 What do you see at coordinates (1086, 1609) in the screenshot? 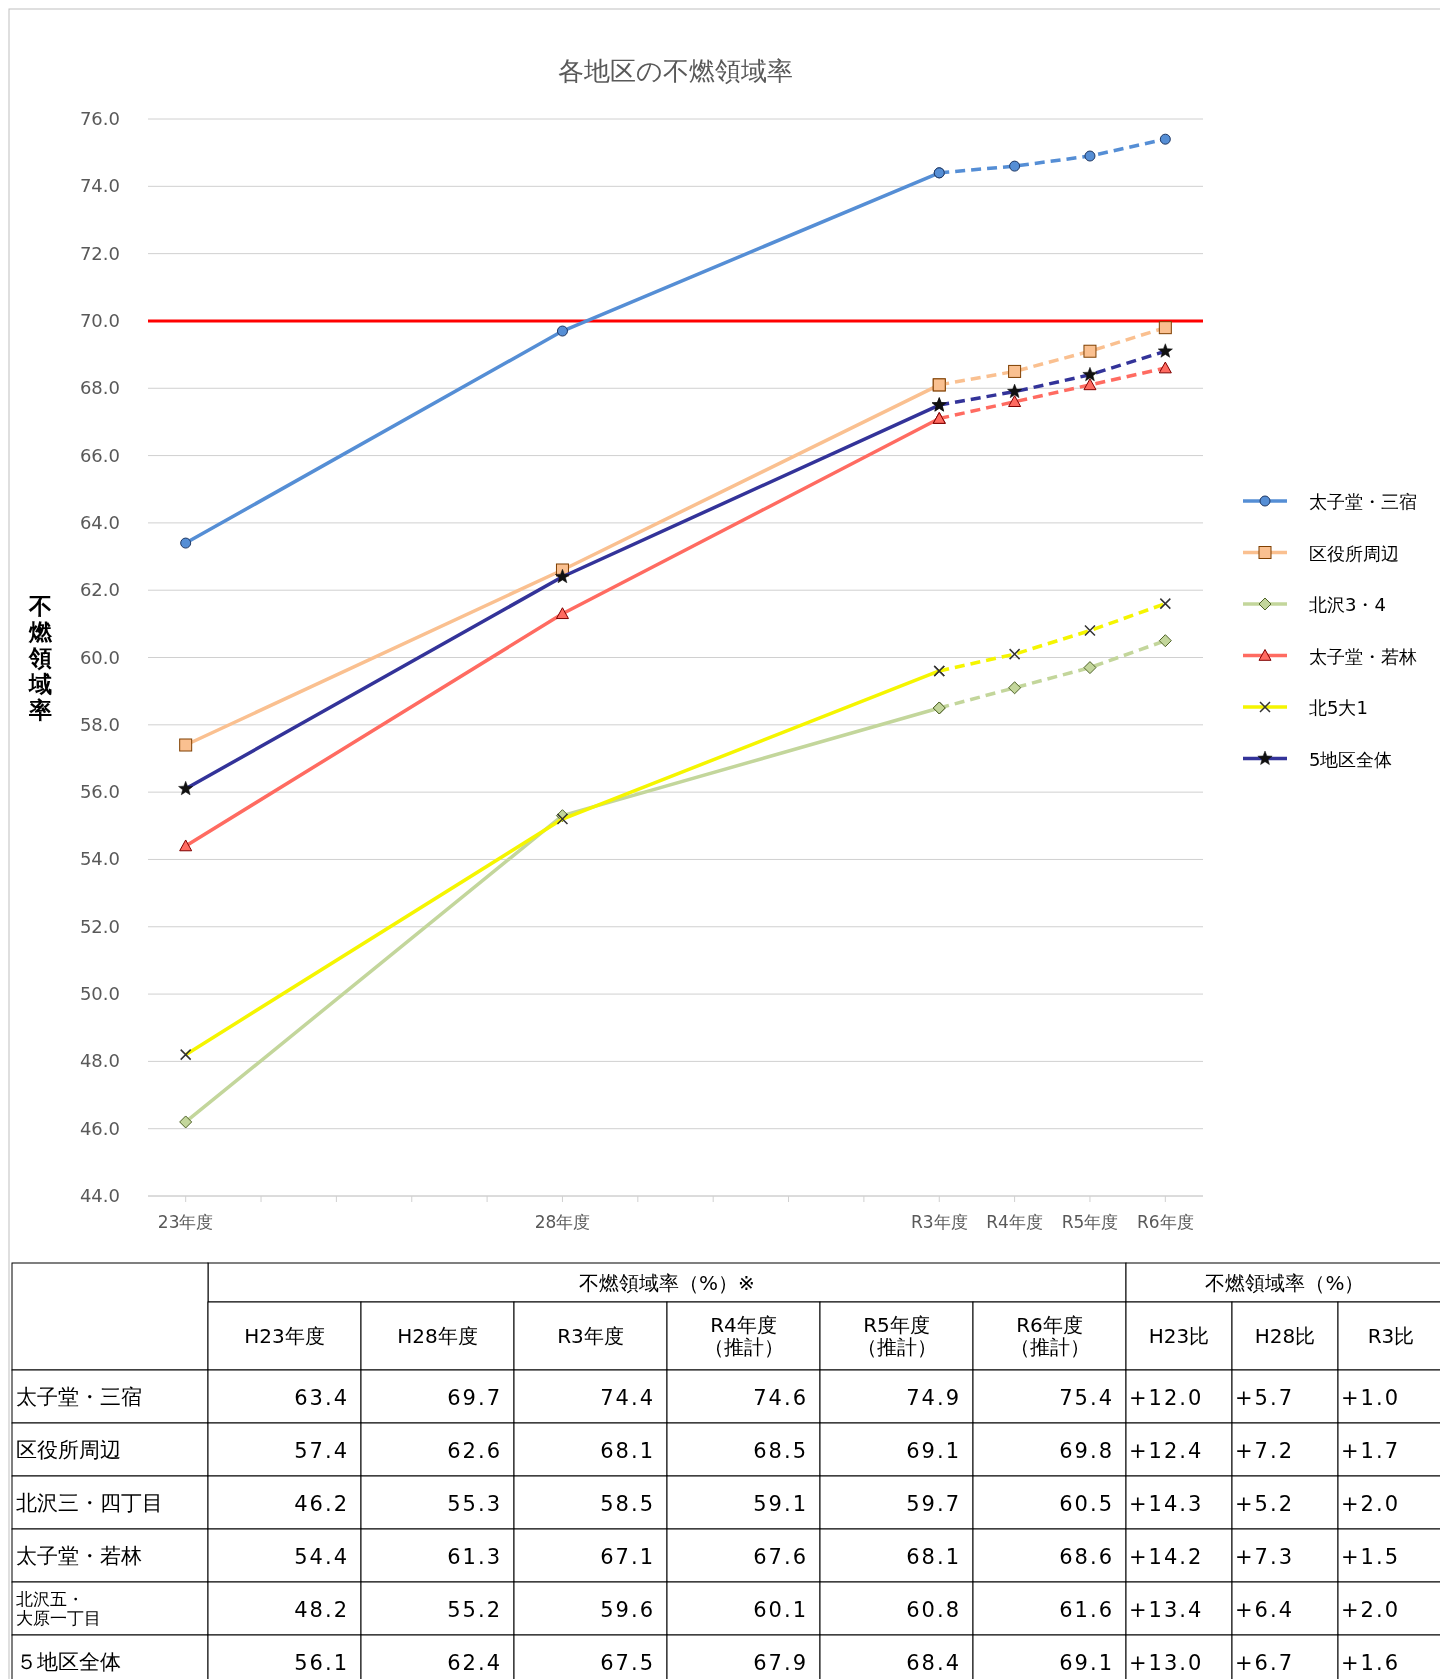
I see `data-label: 61.6` at bounding box center [1086, 1609].